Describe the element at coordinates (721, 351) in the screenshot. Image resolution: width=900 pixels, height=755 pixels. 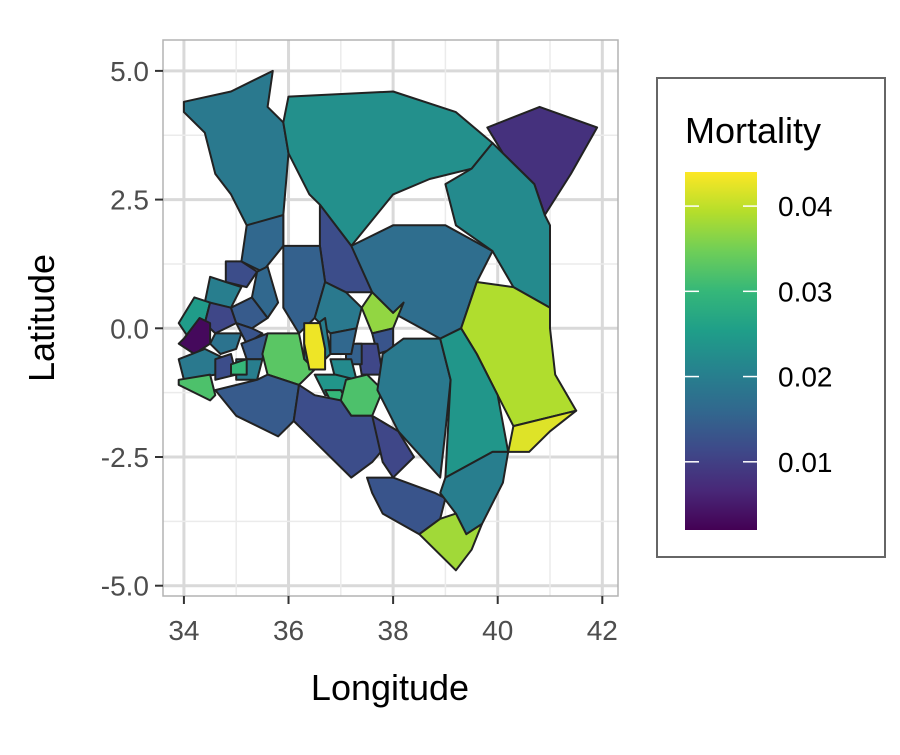
I see `legend-colorbar` at that location.